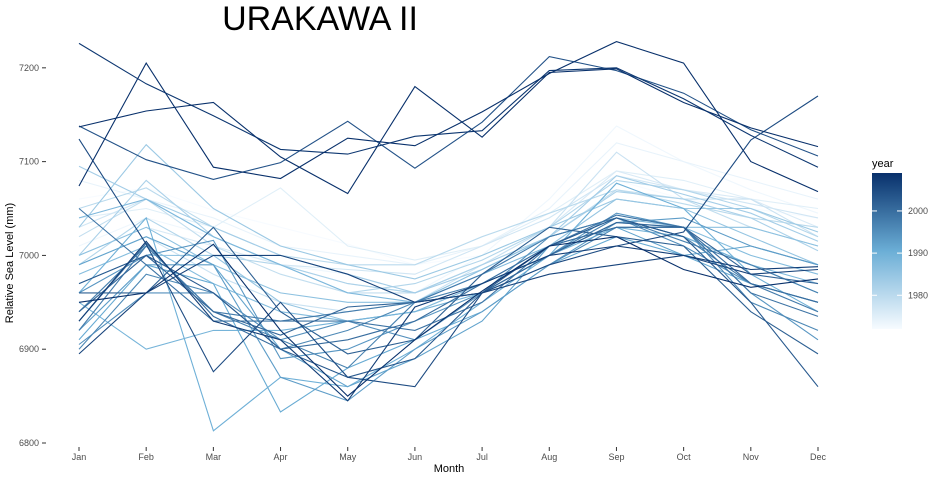 The image size is (940, 480). What do you see at coordinates (10, 263) in the screenshot?
I see `y-axis-title: Relative Sea Level (mm)` at bounding box center [10, 263].